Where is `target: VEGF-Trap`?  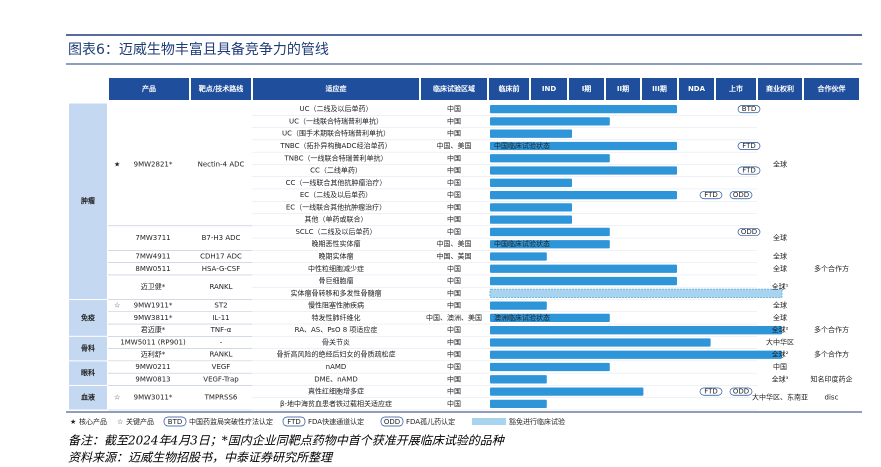
target: VEGF-Trap is located at coordinates (221, 379).